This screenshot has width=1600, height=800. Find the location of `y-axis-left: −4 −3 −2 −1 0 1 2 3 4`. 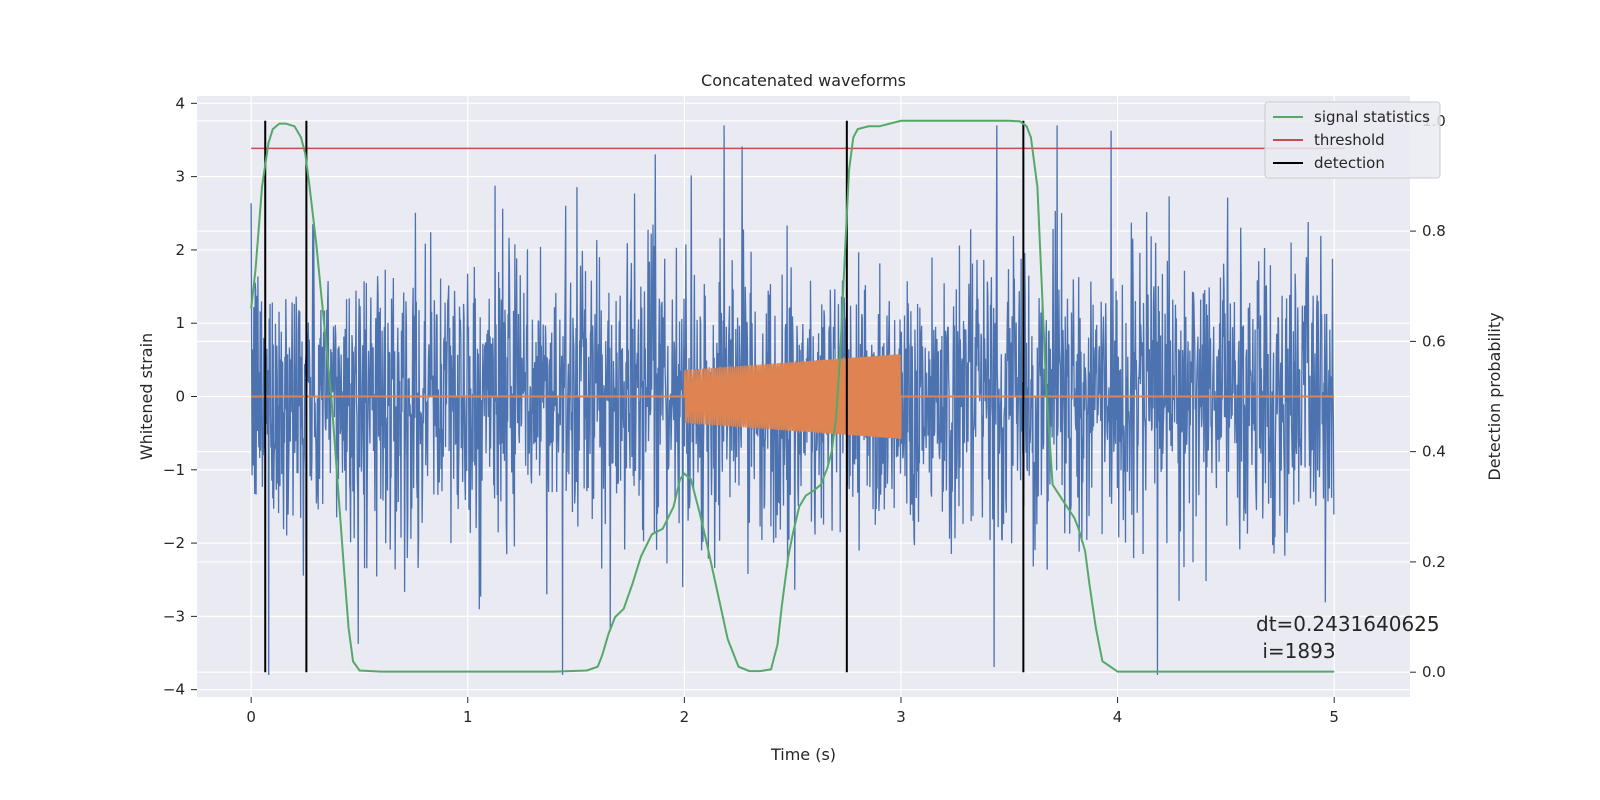

y-axis-left: −4 −3 −2 −1 0 1 2 3 4 is located at coordinates (180, 396).